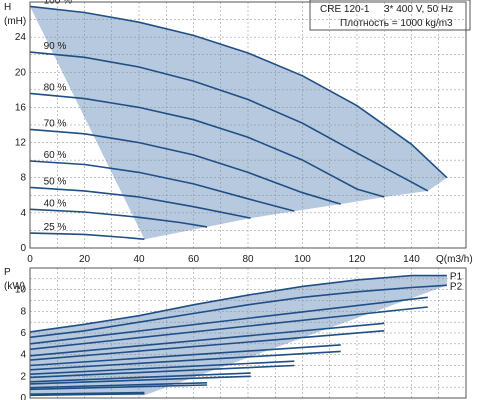 The image size is (500, 400). What do you see at coordinates (55, 155) in the screenshot?
I see `speed-label: 60 %` at bounding box center [55, 155].